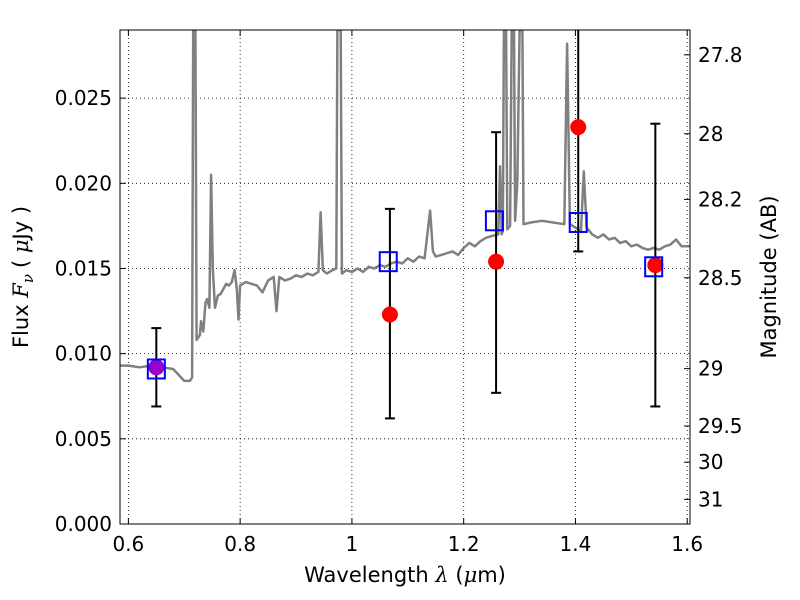  I want to click on mag-tick-label: 28, so click(710, 134).